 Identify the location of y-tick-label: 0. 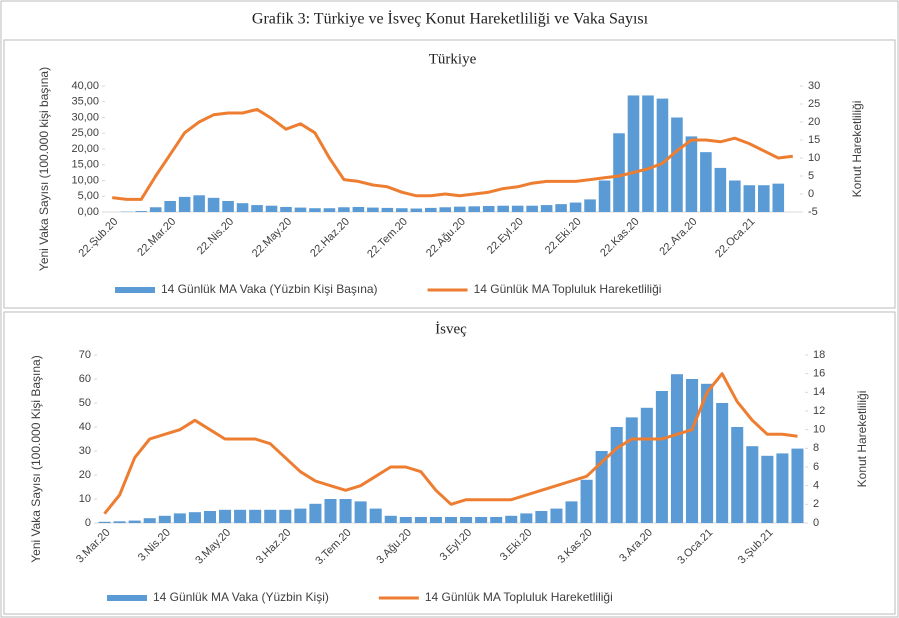
(88, 523).